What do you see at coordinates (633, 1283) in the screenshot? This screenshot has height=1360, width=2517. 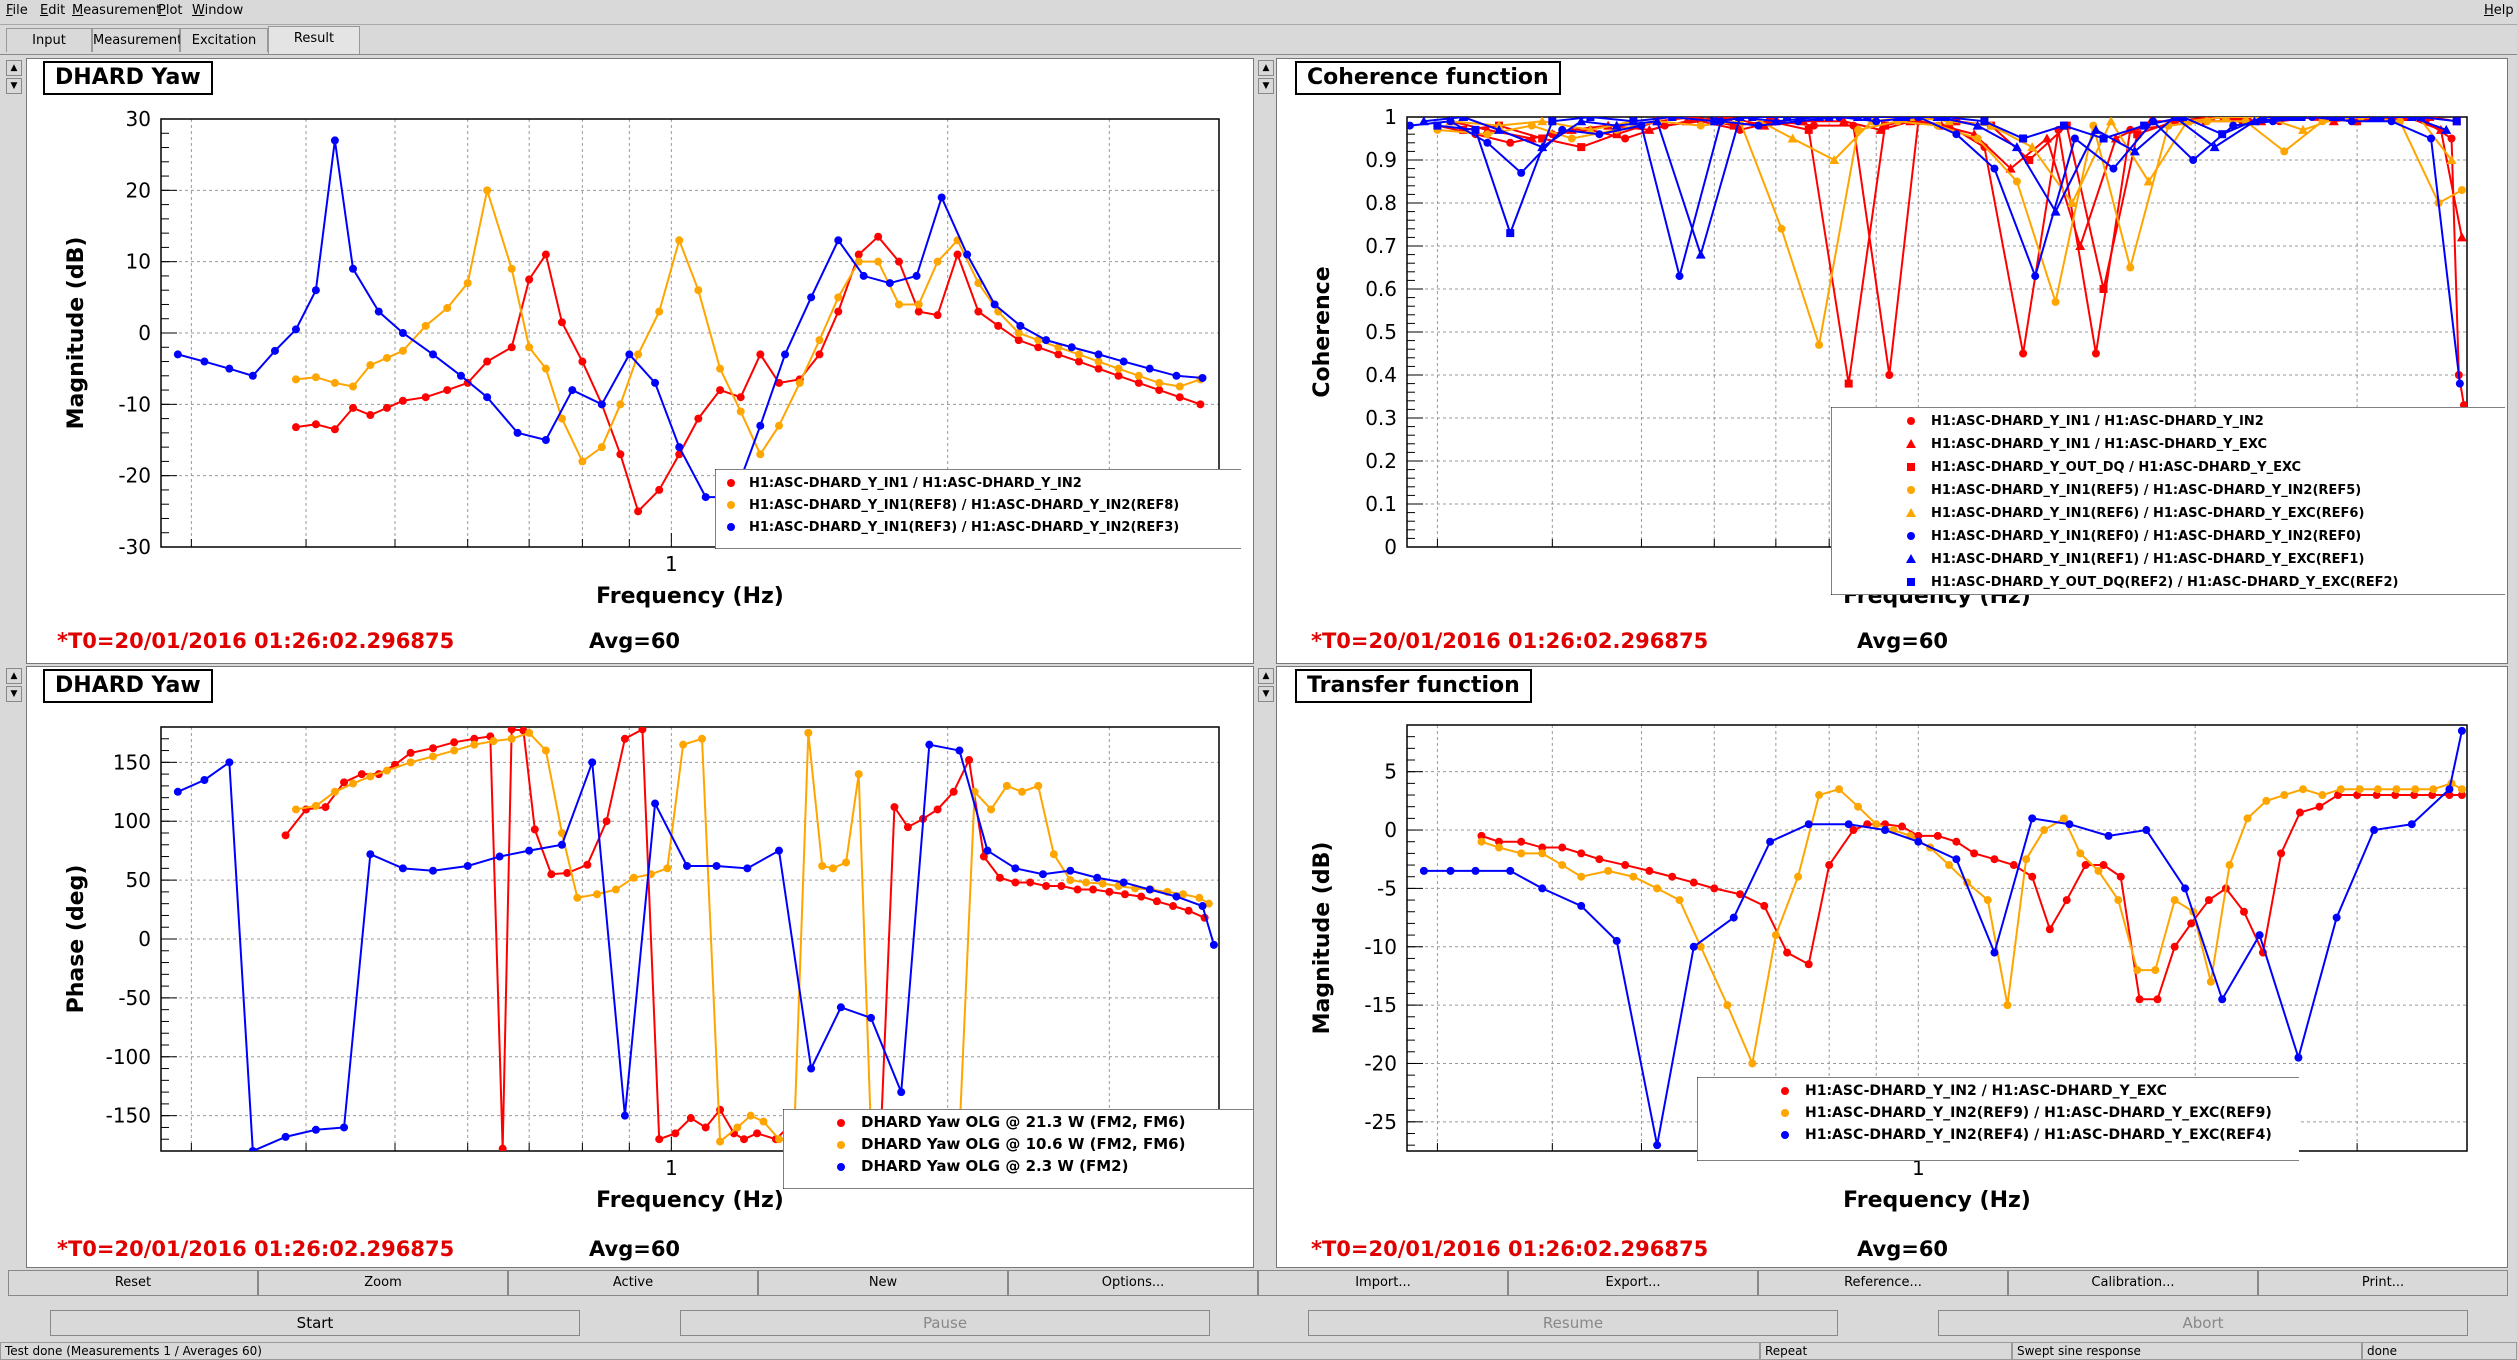 I see `active-button: Active` at bounding box center [633, 1283].